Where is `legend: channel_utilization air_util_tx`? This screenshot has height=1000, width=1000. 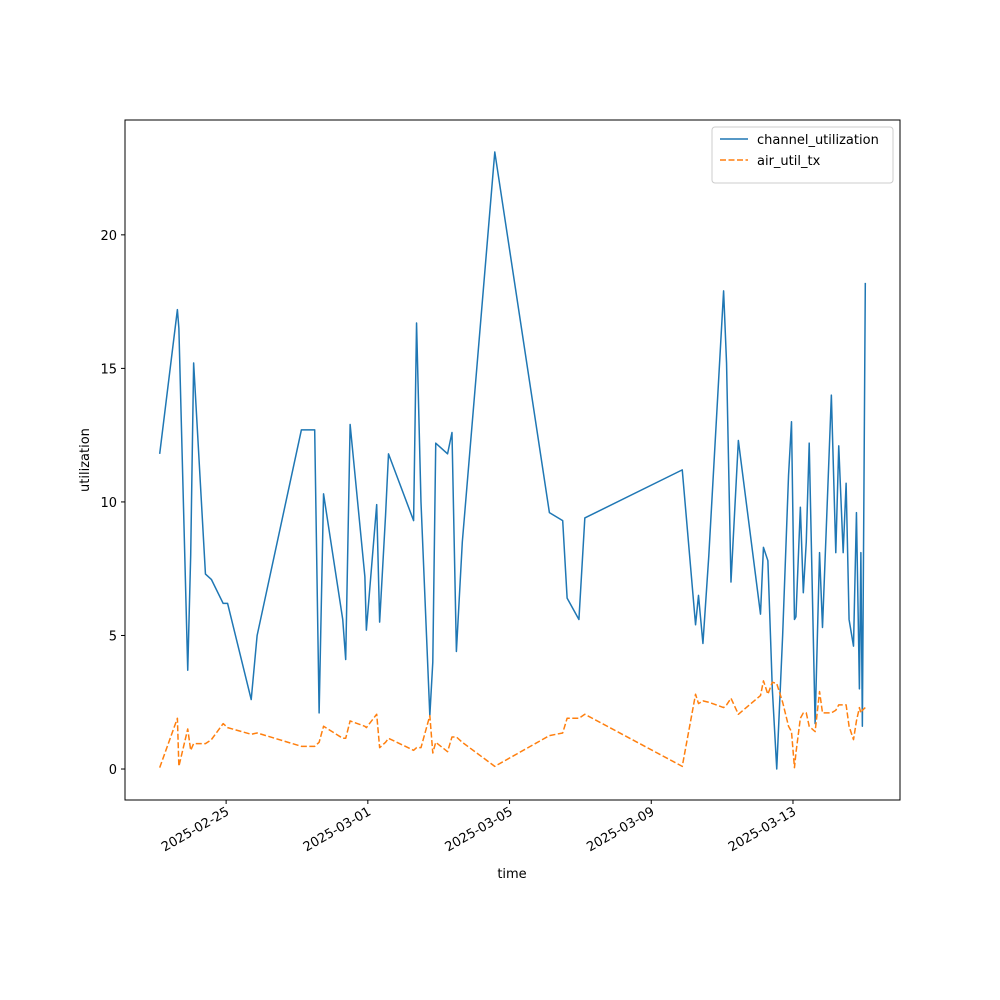 legend: channel_utilization air_util_tx is located at coordinates (802, 155).